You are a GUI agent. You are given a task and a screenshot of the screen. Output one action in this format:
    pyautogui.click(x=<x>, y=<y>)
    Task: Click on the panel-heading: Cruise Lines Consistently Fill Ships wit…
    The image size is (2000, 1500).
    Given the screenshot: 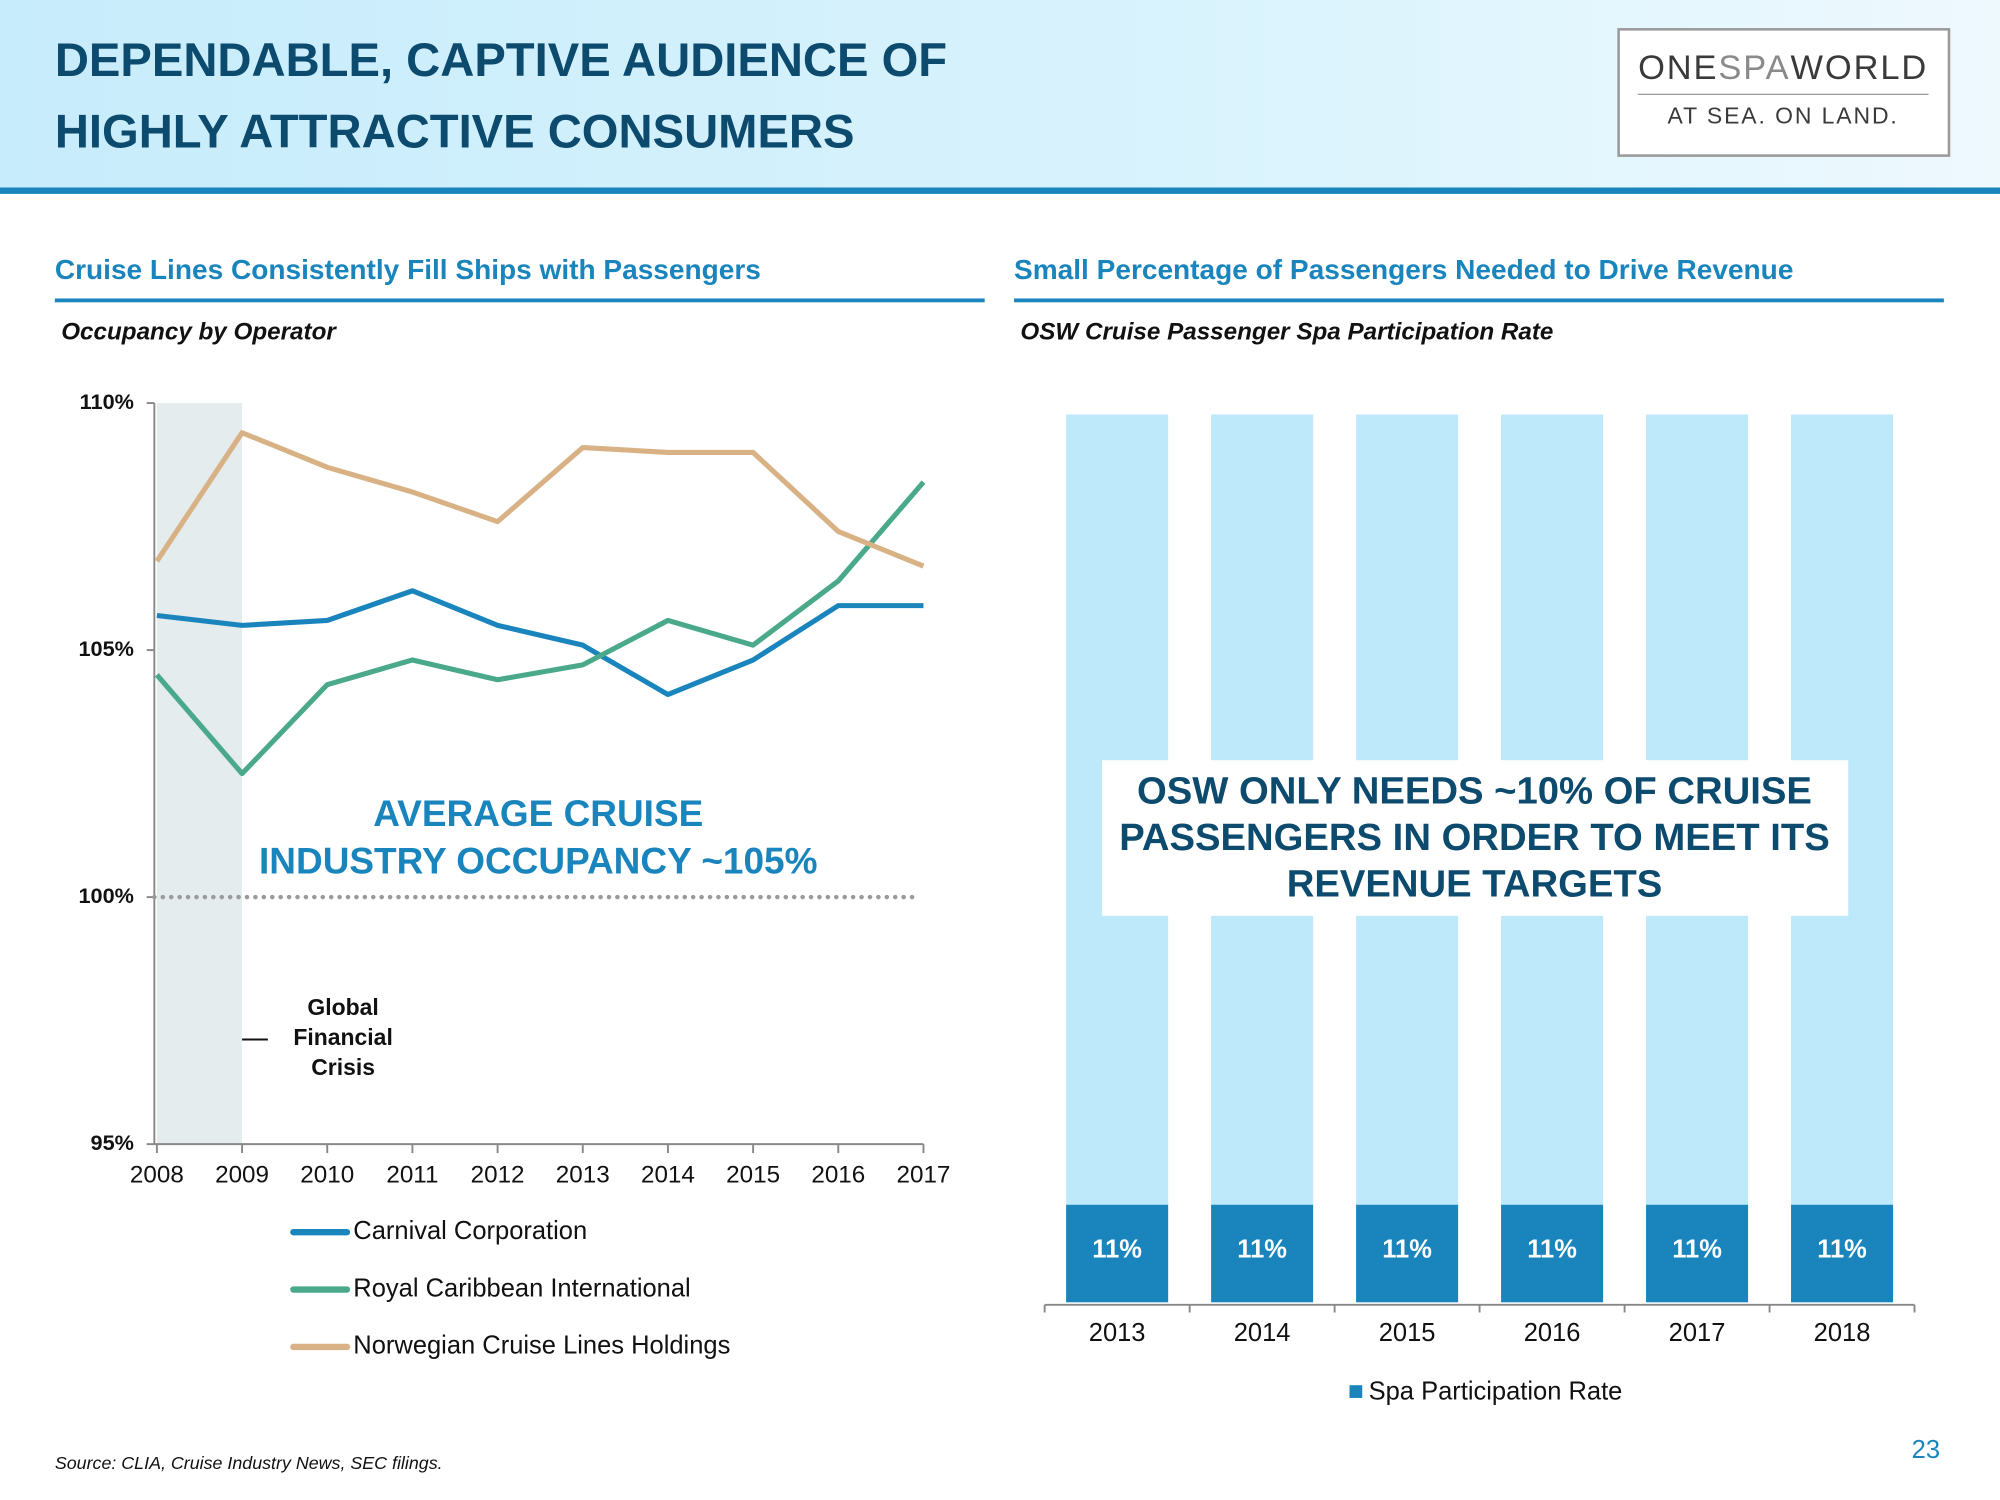 What is the action you would take?
    pyautogui.click(x=408, y=269)
    